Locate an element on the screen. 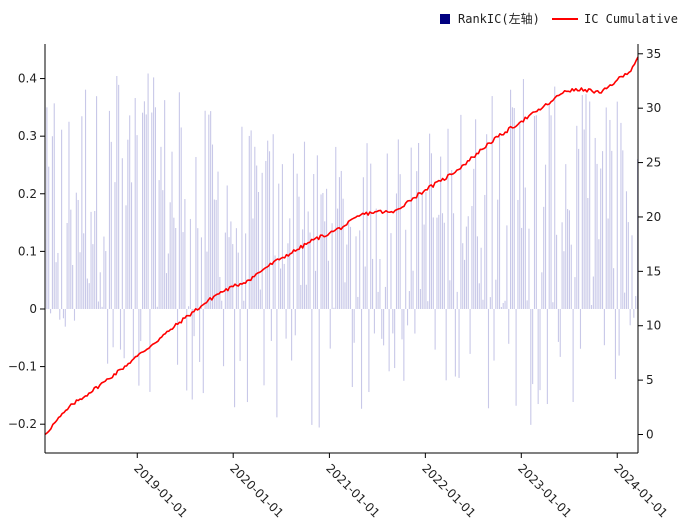 The image size is (678, 528). x-tick-label: 2024-01-01 is located at coordinates (640, 490).